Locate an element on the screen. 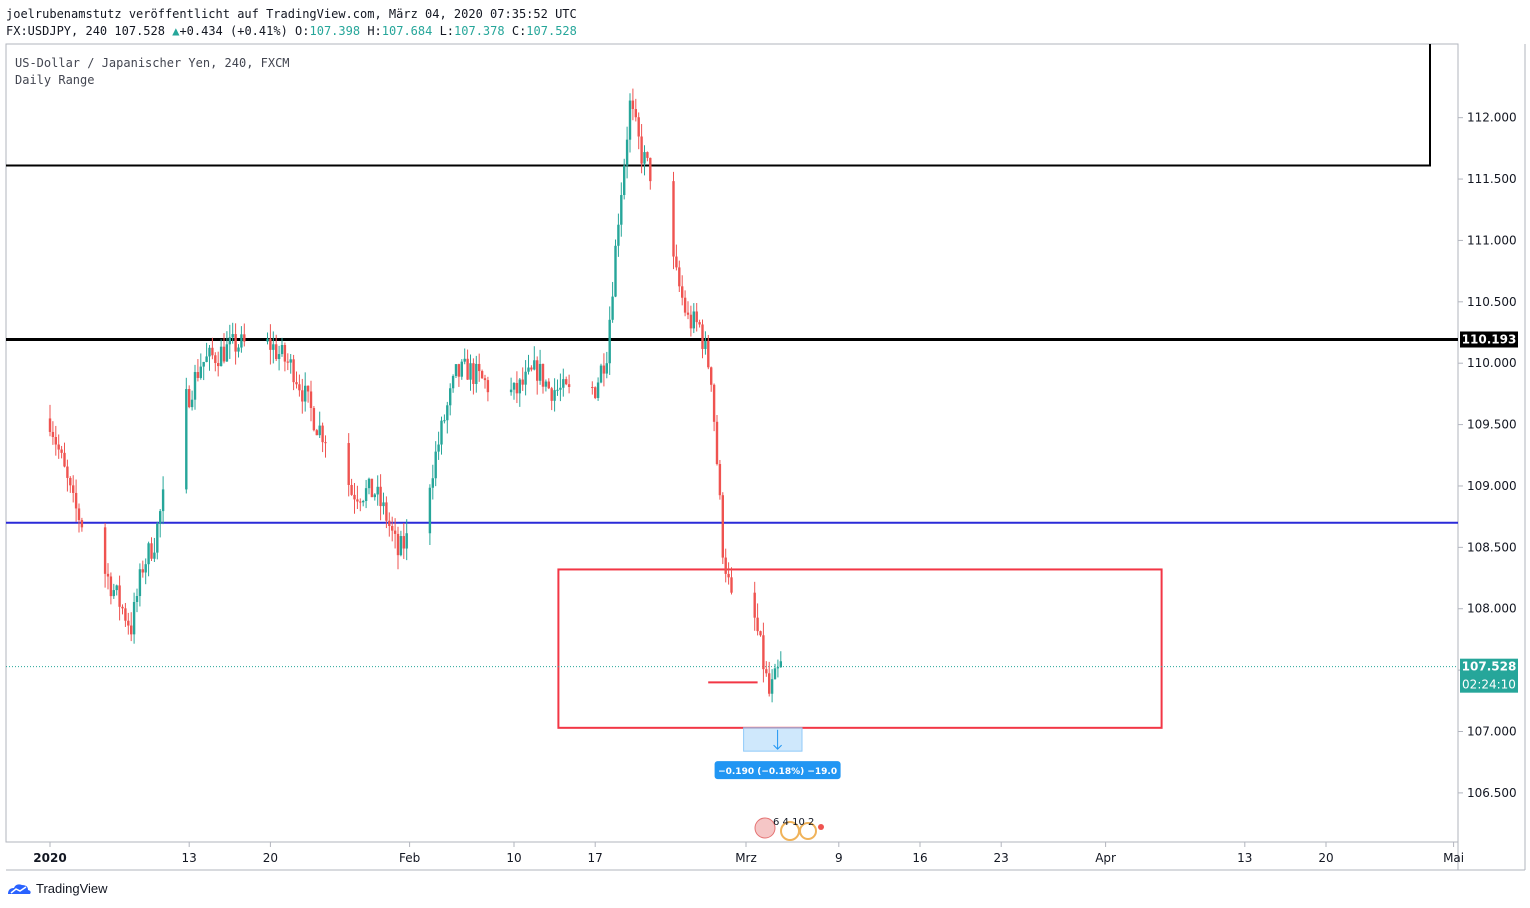  split-dot-icon is located at coordinates (821, 827).